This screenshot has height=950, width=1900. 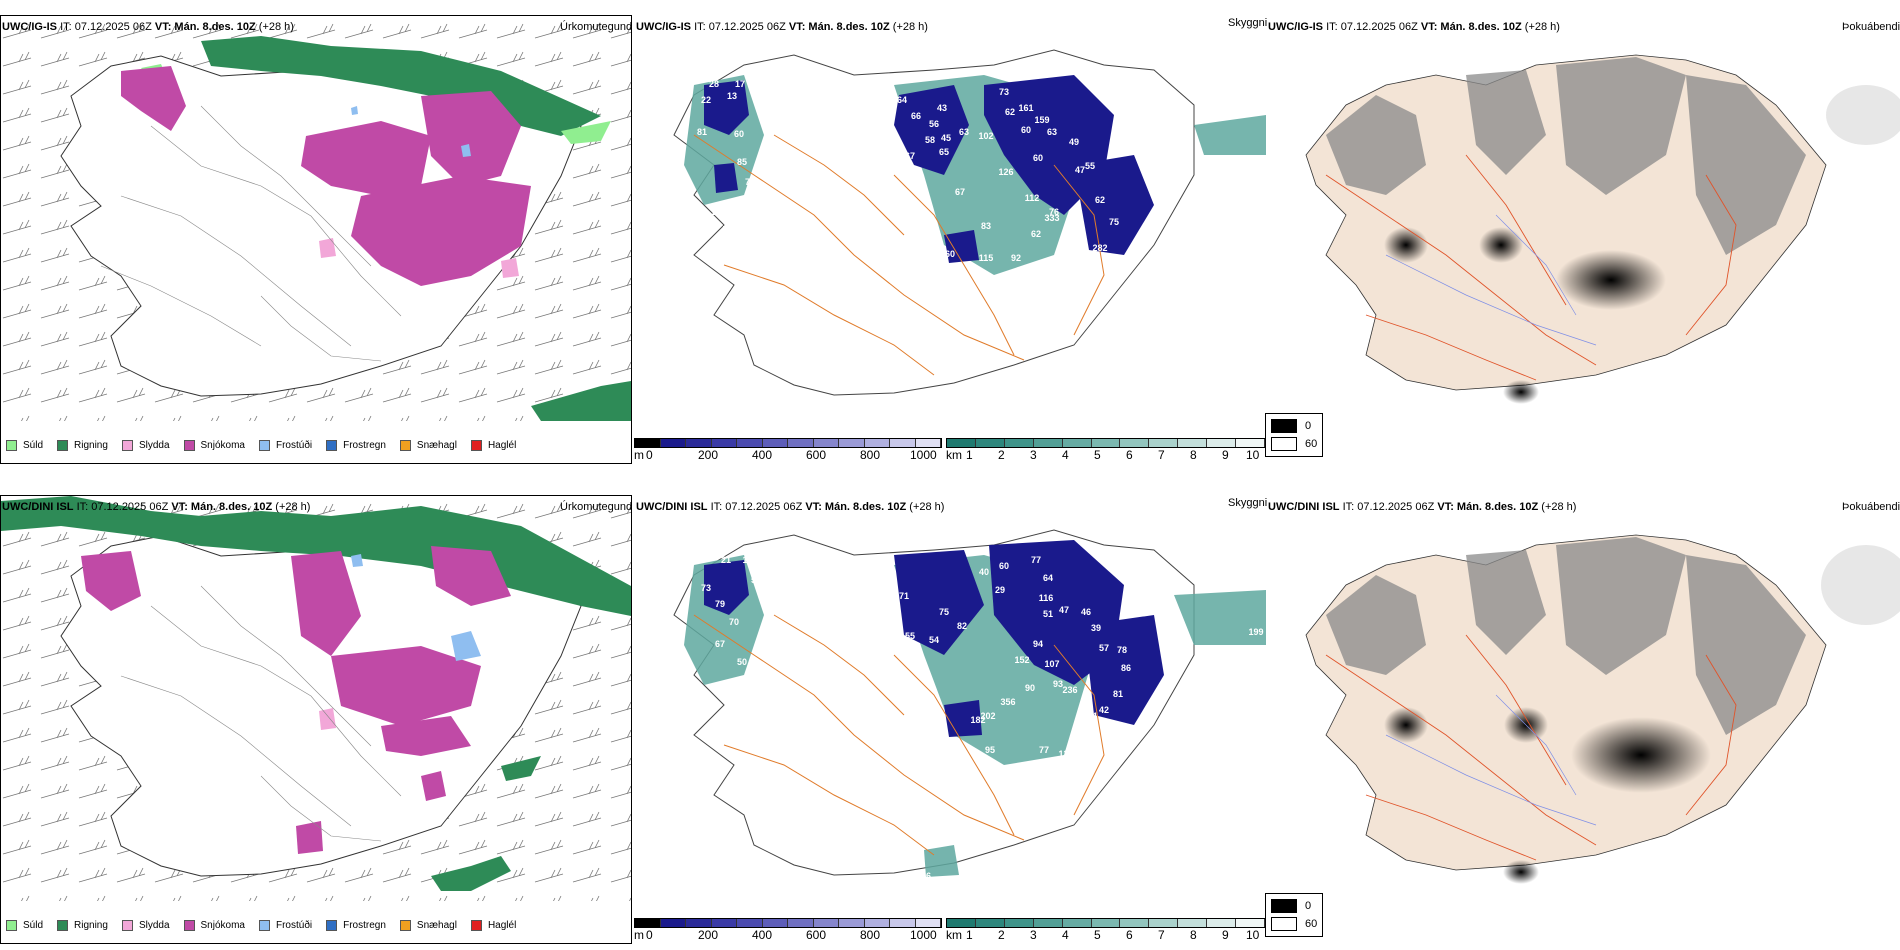 What do you see at coordinates (1051, 802) in the screenshot?
I see `ceiling-value-label: 122` at bounding box center [1051, 802].